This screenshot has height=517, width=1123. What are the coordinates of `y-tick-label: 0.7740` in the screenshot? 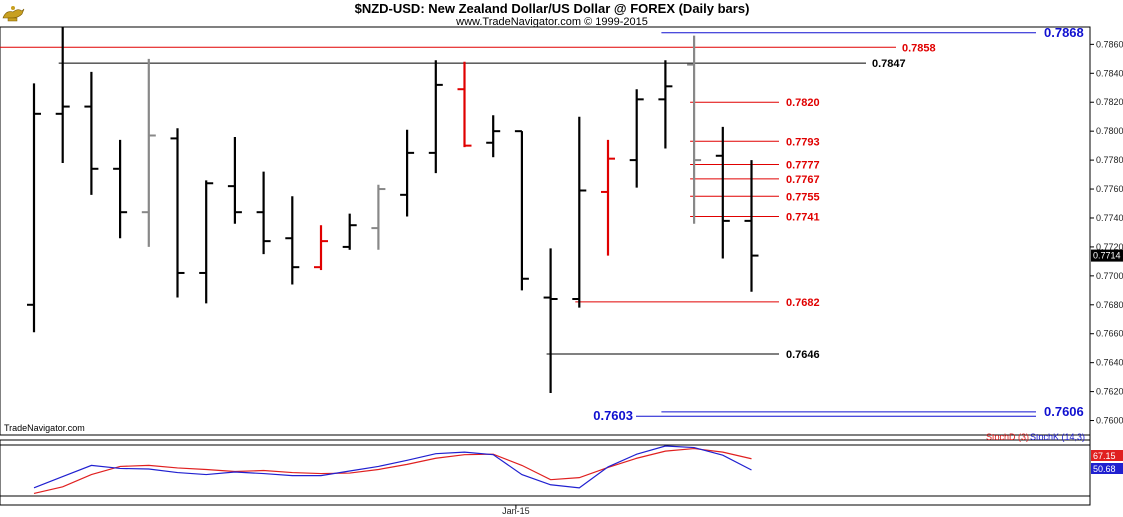 It's located at (1109, 218).